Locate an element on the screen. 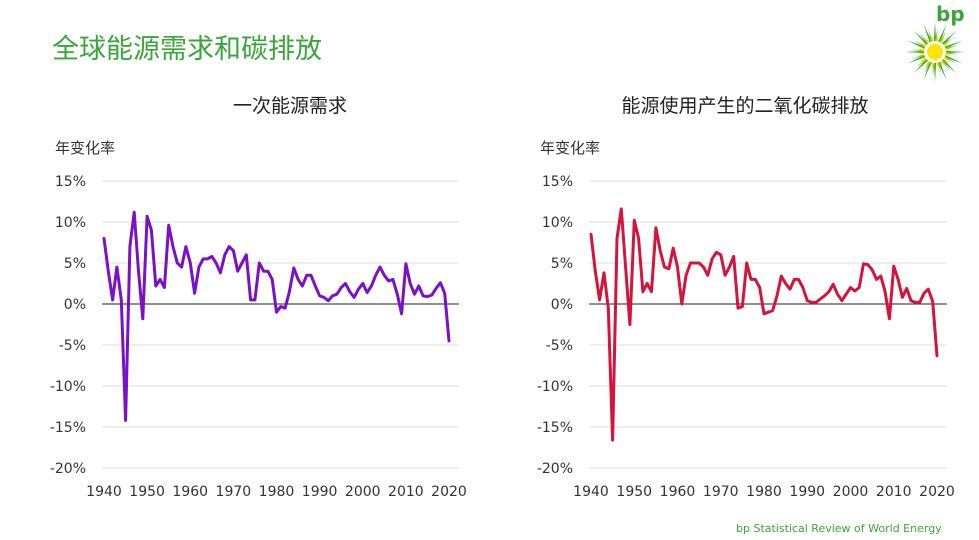  y-unit-label-co2: 年变化率 is located at coordinates (570, 148).